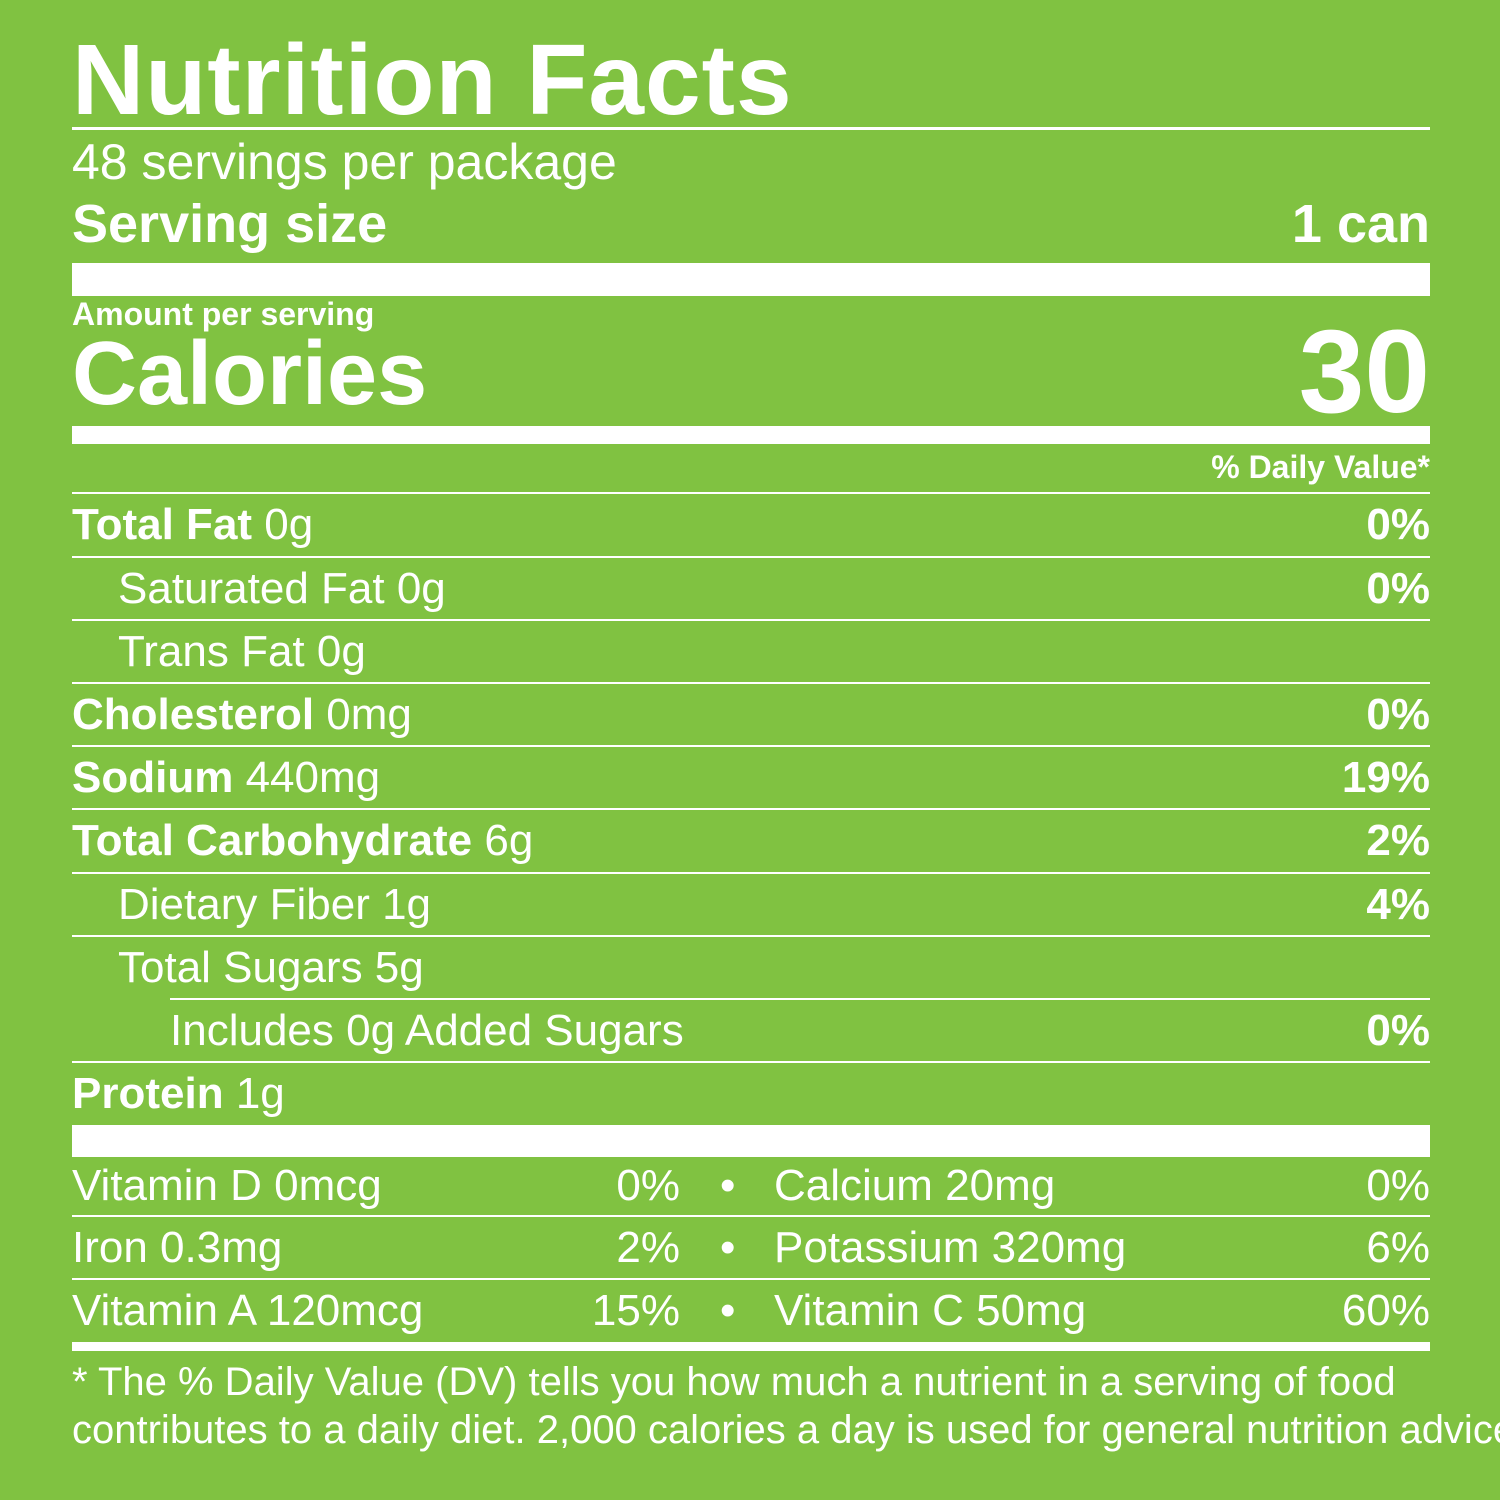 The height and width of the screenshot is (1500, 1500). Describe the element at coordinates (950, 1247) in the screenshot. I see `vitamin-name: Potassium 320mg` at that location.